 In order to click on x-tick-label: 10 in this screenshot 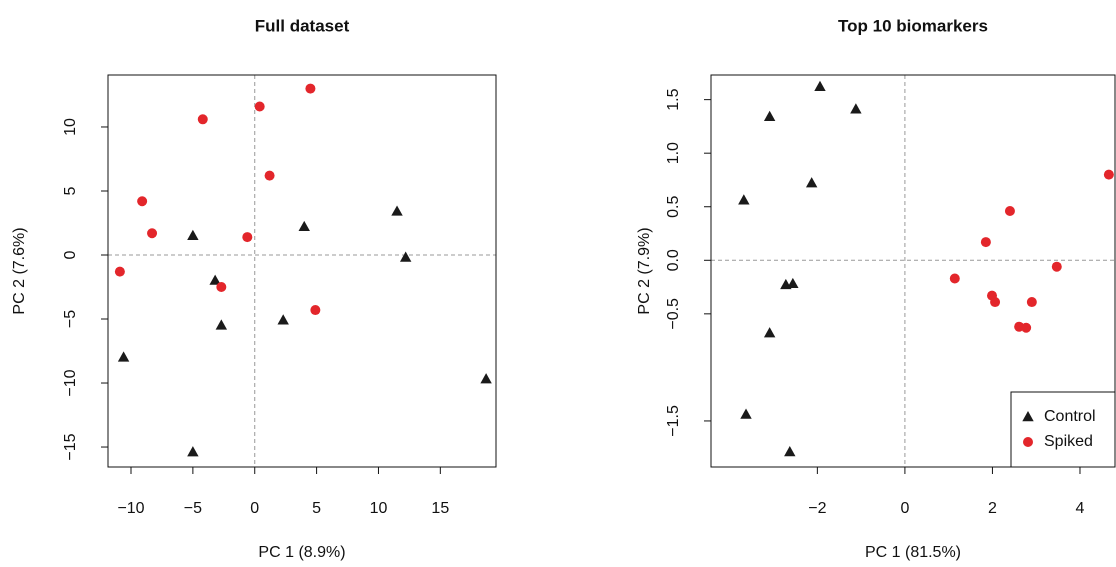, I will do `click(379, 508)`.